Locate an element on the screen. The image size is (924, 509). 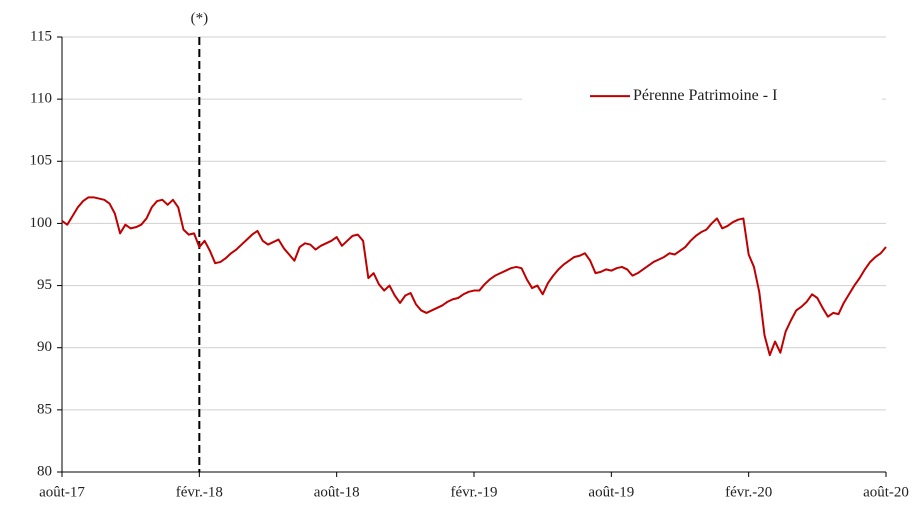
y-tick-label: 115 is located at coordinates (41, 36).